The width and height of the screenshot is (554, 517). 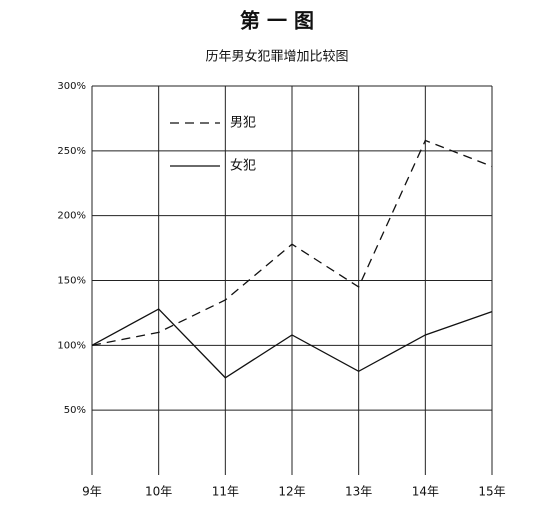 What do you see at coordinates (243, 166) in the screenshot?
I see `legend-label: 女犯` at bounding box center [243, 166].